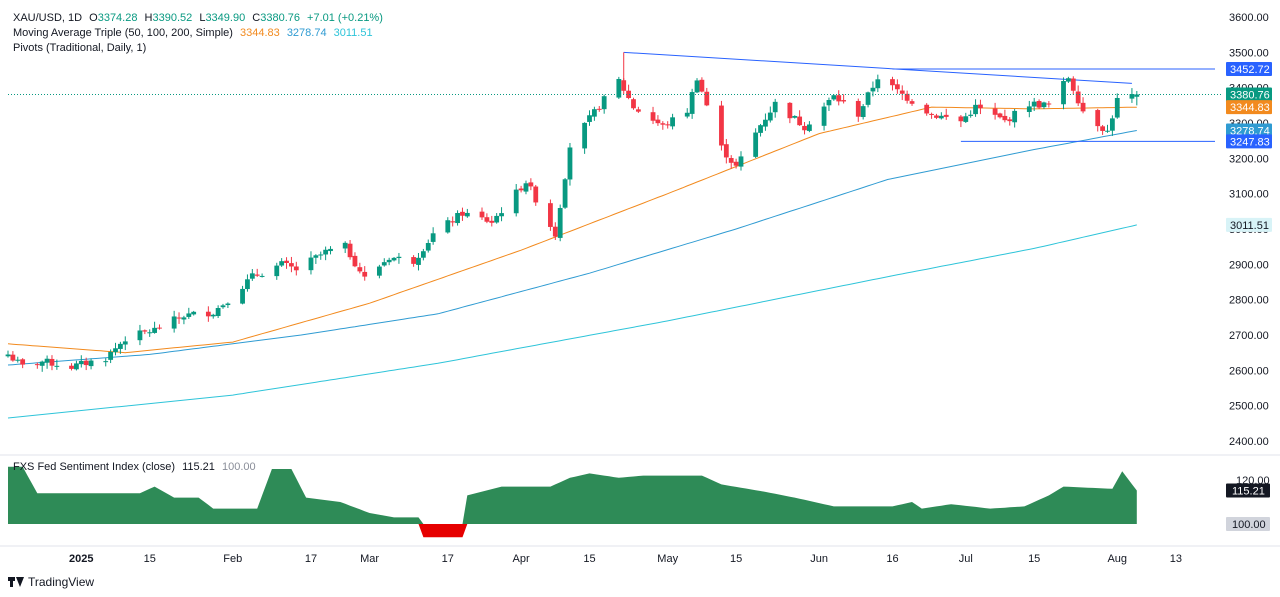 The width and height of the screenshot is (1280, 597). What do you see at coordinates (51, 582) in the screenshot?
I see `tradingview-logo: TradingView` at bounding box center [51, 582].